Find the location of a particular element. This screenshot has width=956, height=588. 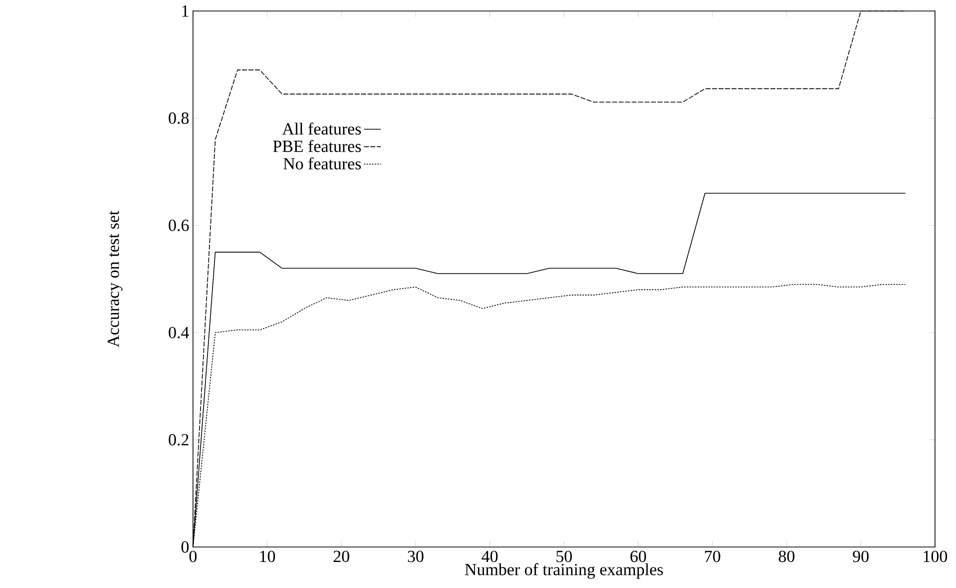

x-tick-label: 40 is located at coordinates (490, 556).